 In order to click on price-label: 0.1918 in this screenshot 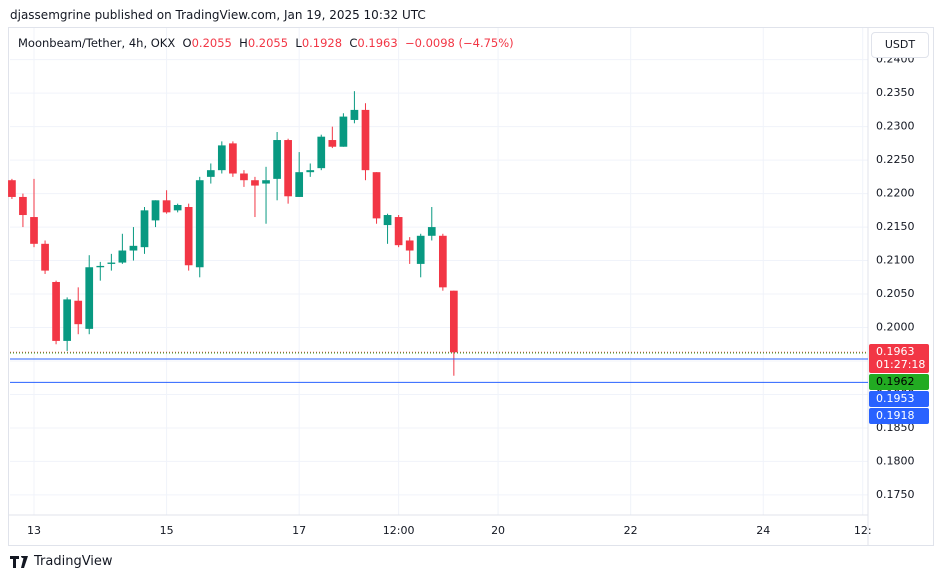, I will do `click(895, 415)`.